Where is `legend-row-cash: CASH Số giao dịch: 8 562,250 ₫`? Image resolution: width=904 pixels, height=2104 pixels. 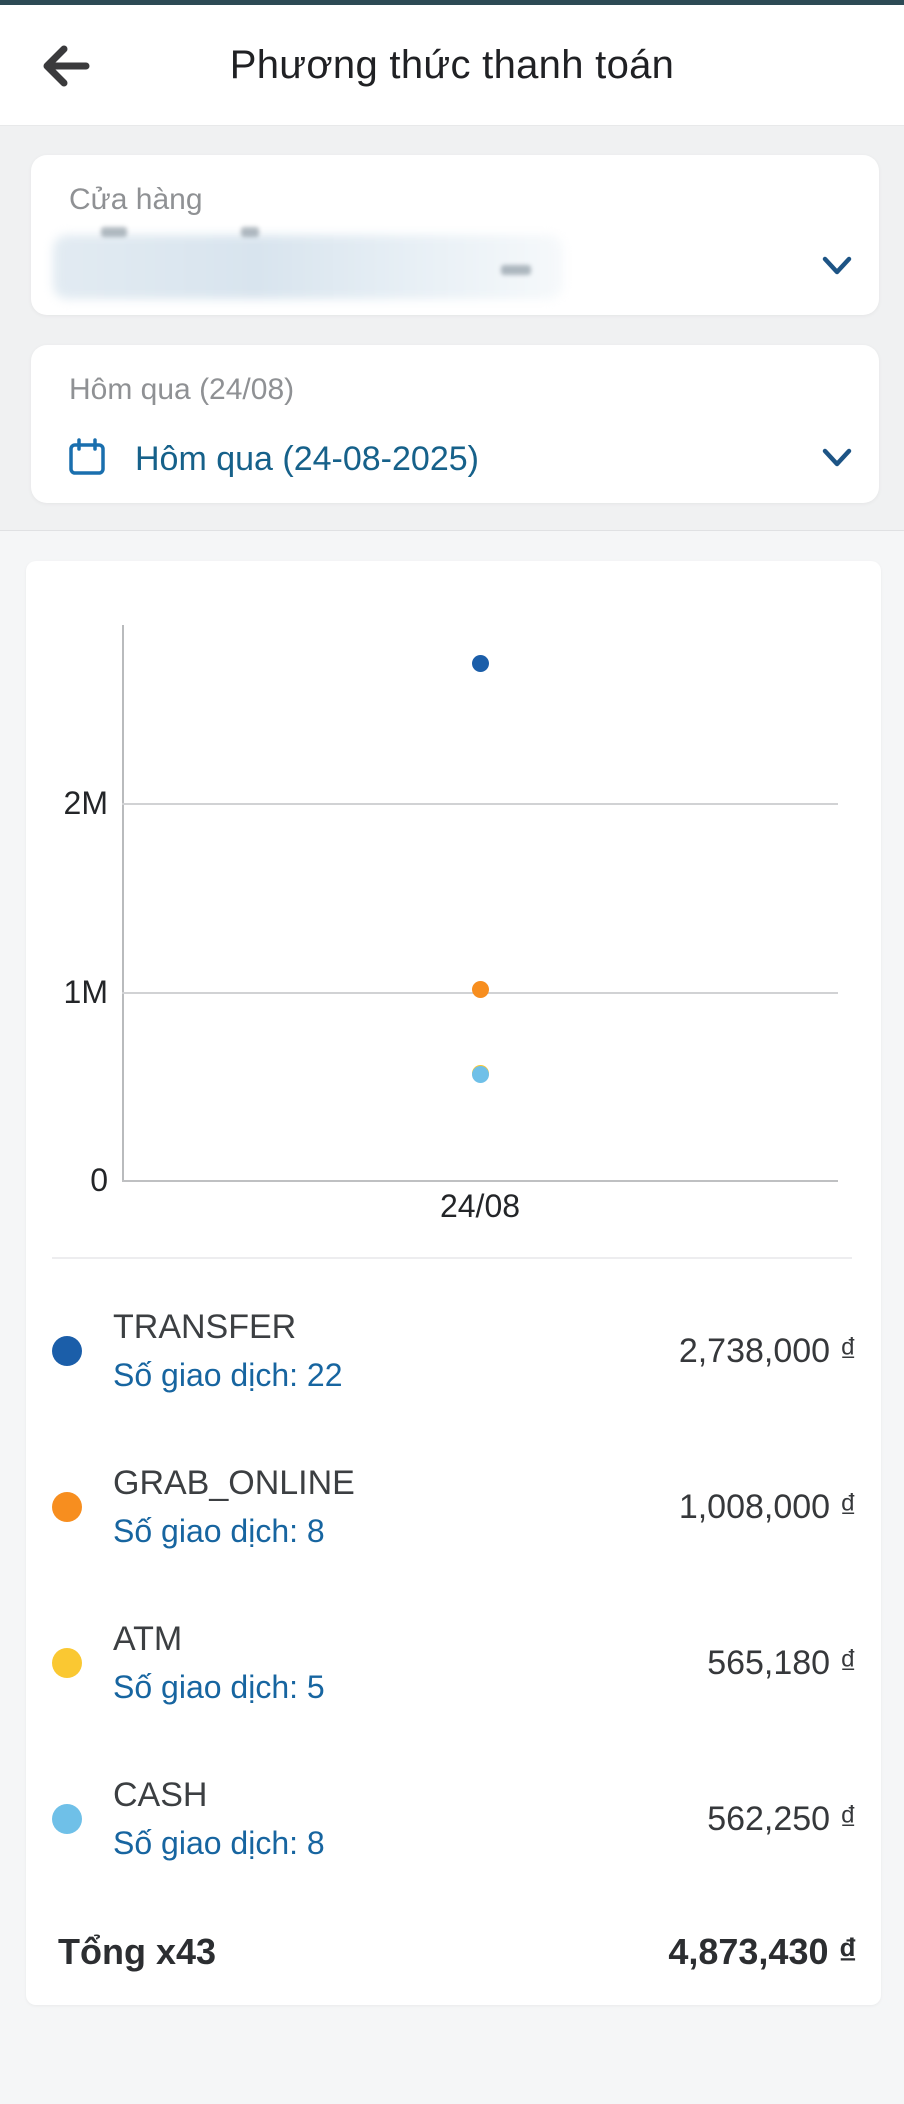 legend-row-cash: CASH Số giao dịch: 8 562,250 ₫ is located at coordinates (453, 1819).